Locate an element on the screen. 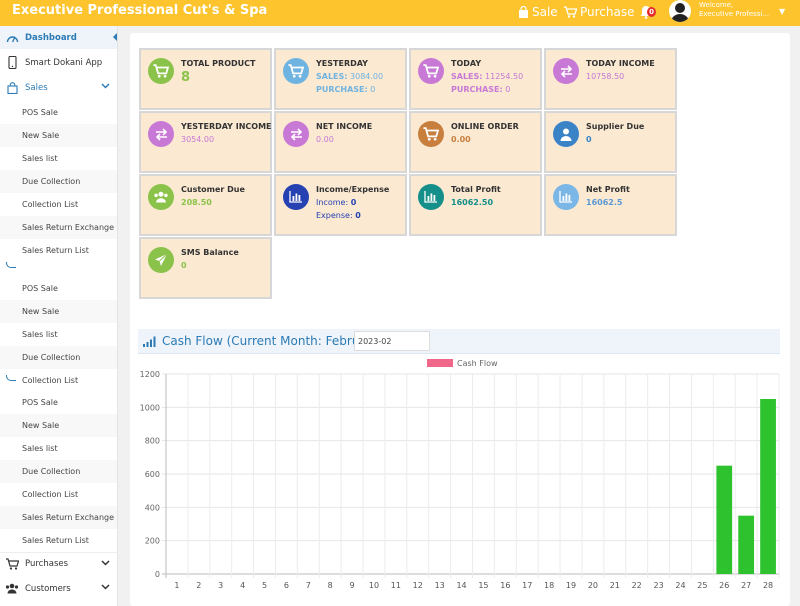 The width and height of the screenshot is (800, 606). sales-label: SALES: is located at coordinates (467, 76).